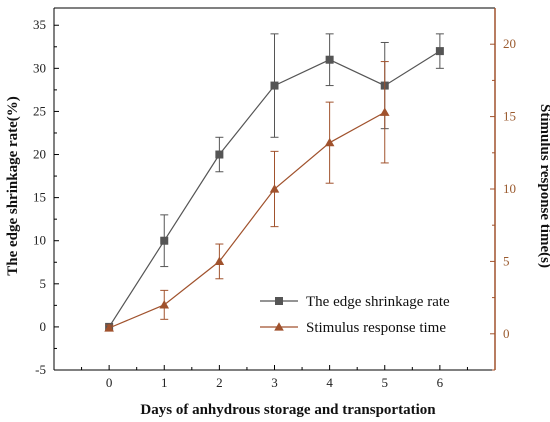 The image size is (550, 422). What do you see at coordinates (385, 382) in the screenshot?
I see `x-tick-label: 5` at bounding box center [385, 382].